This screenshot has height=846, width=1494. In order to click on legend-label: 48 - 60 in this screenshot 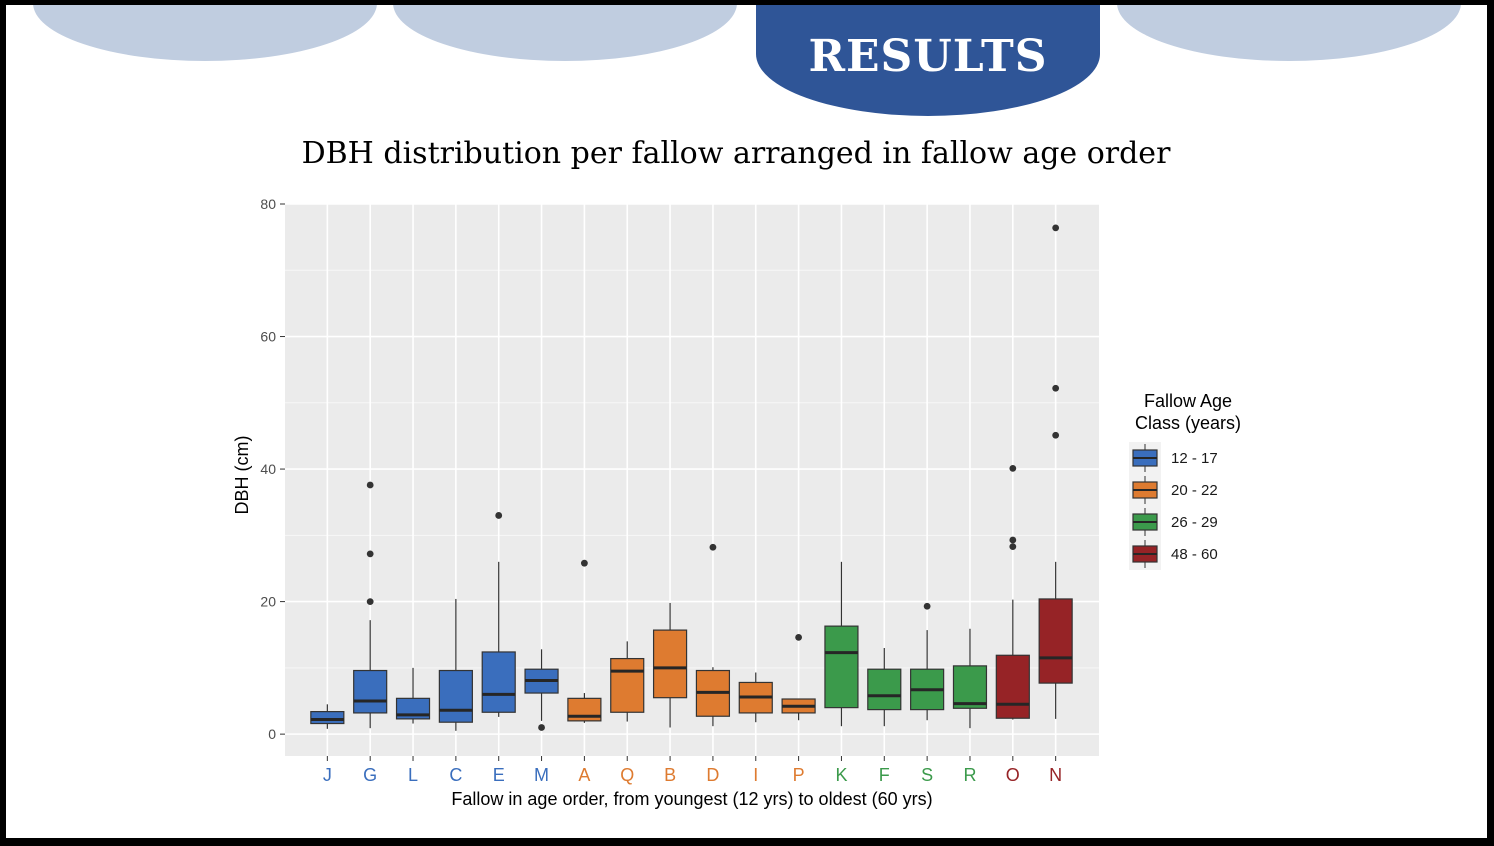, I will do `click(1194, 554)`.